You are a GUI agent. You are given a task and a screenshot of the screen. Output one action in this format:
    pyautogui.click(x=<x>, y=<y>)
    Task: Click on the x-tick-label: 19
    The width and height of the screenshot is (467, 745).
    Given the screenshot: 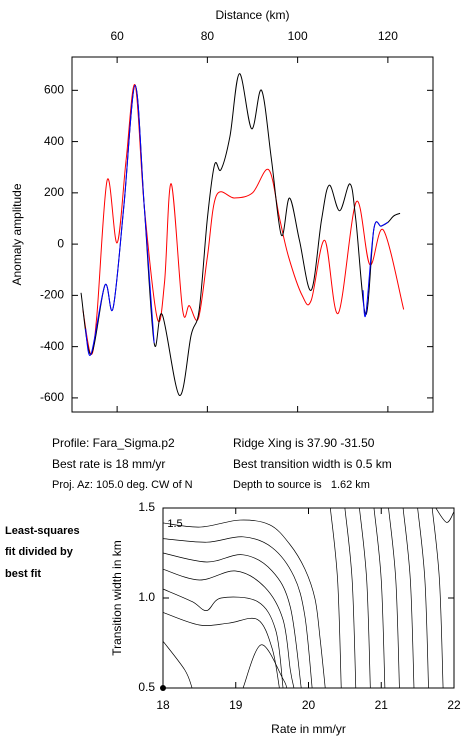 What is the action you would take?
    pyautogui.click(x=236, y=705)
    